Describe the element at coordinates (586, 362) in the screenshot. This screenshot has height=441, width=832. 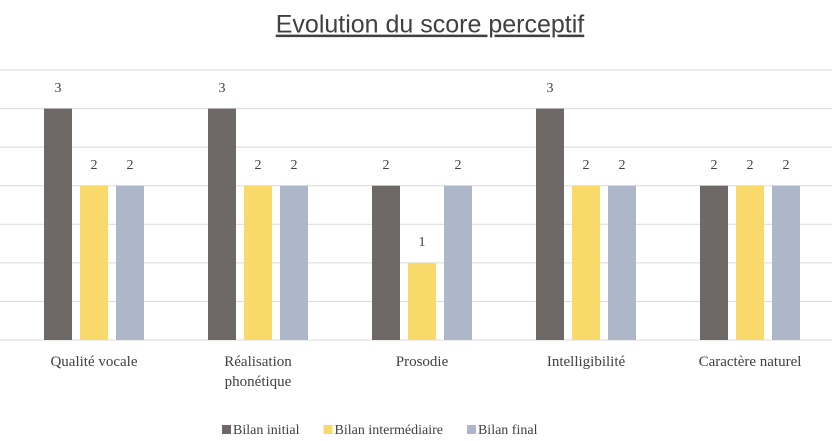
I see `x-tick-label: Intelligibilité` at that location.